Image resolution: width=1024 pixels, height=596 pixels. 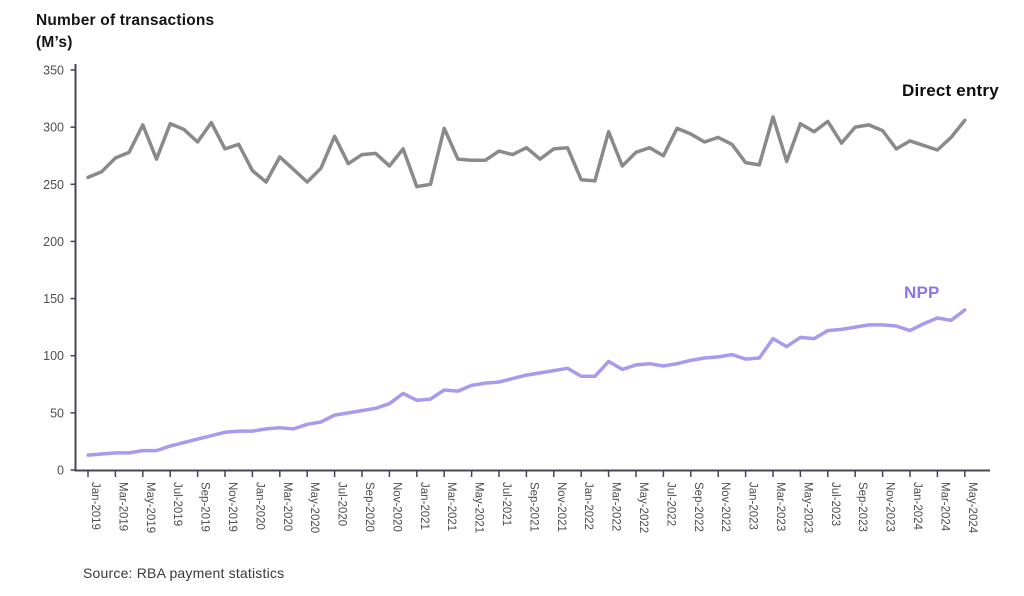 What do you see at coordinates (177, 504) in the screenshot?
I see `x-tick-label: Jul-2019` at bounding box center [177, 504].